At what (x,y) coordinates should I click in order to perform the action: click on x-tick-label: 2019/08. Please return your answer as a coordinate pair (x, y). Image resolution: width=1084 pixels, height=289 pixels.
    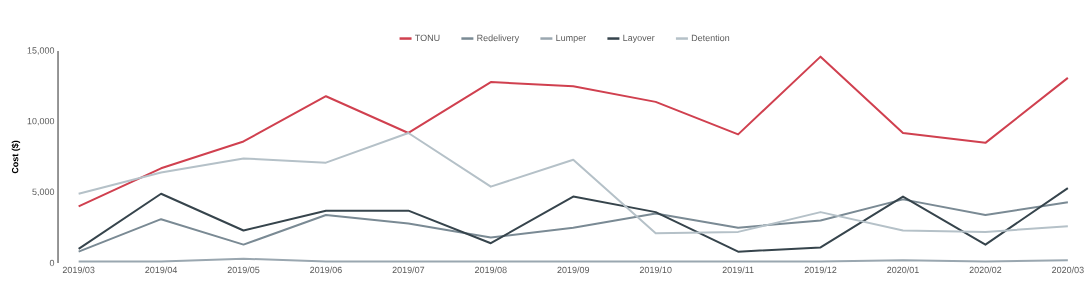
    Looking at the image, I should click on (491, 270).